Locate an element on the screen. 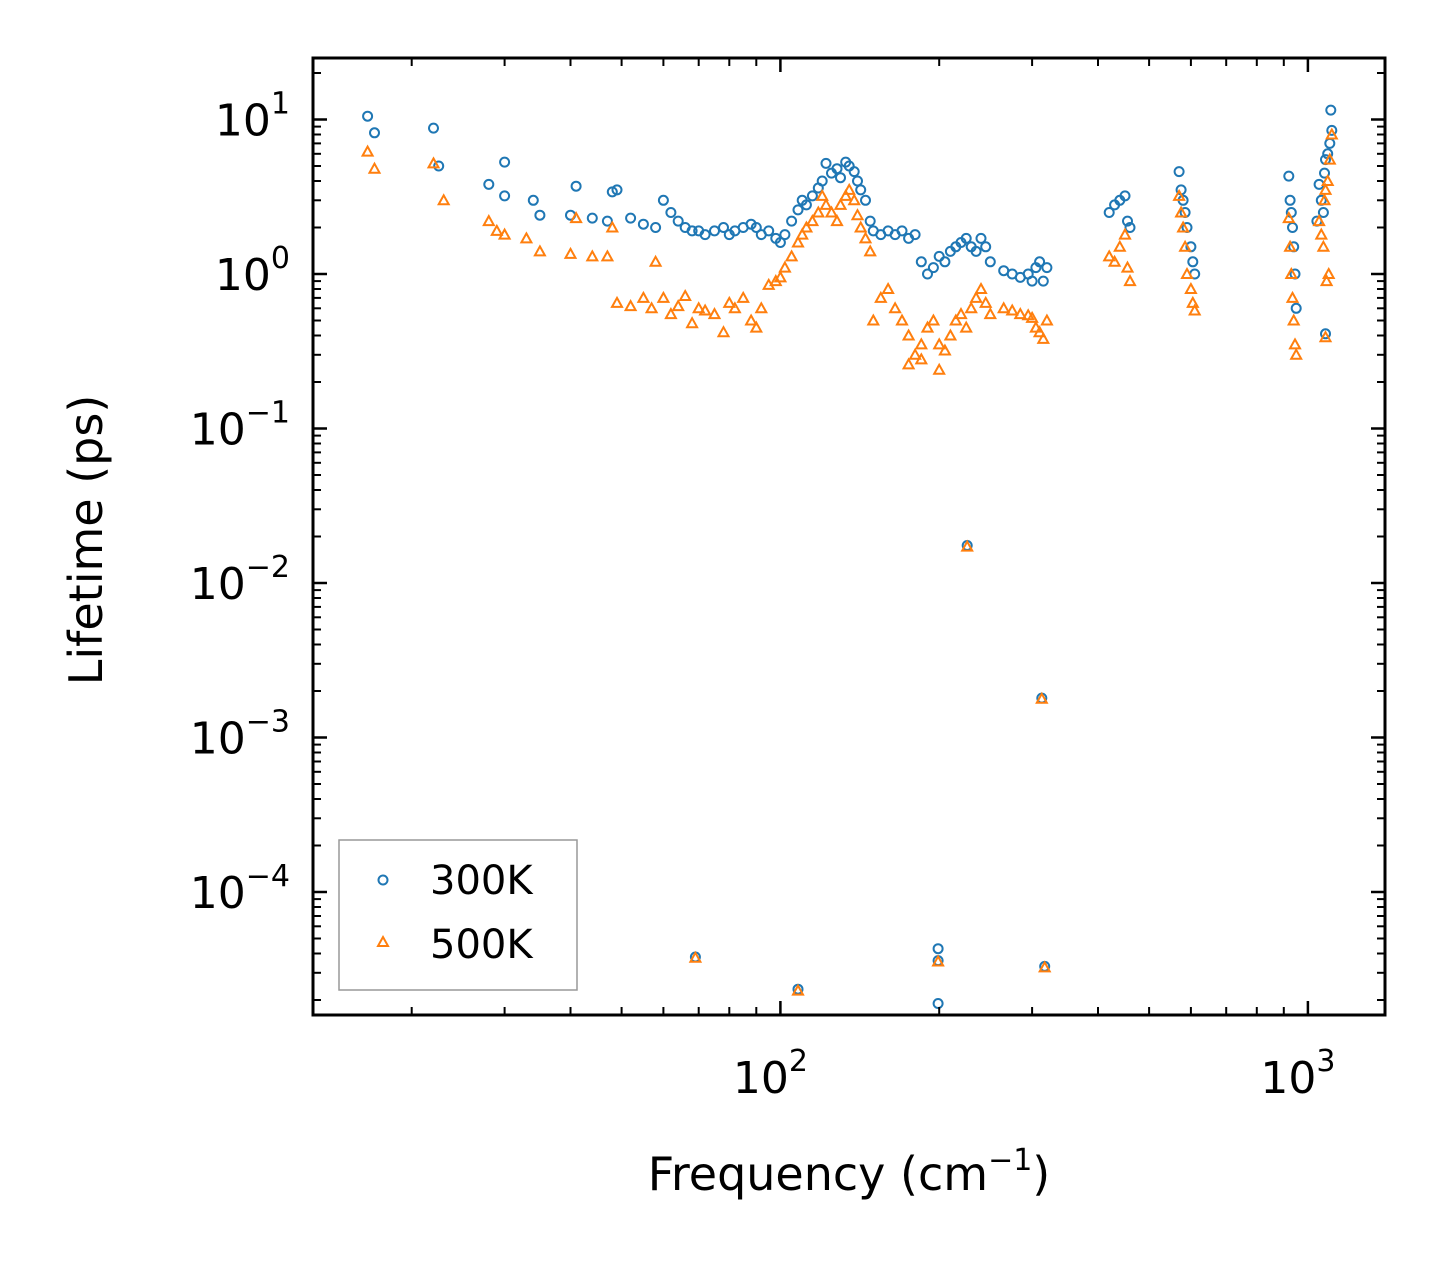 This screenshot has width=1443, height=1265. legend-marker-500k is located at coordinates (383, 940).